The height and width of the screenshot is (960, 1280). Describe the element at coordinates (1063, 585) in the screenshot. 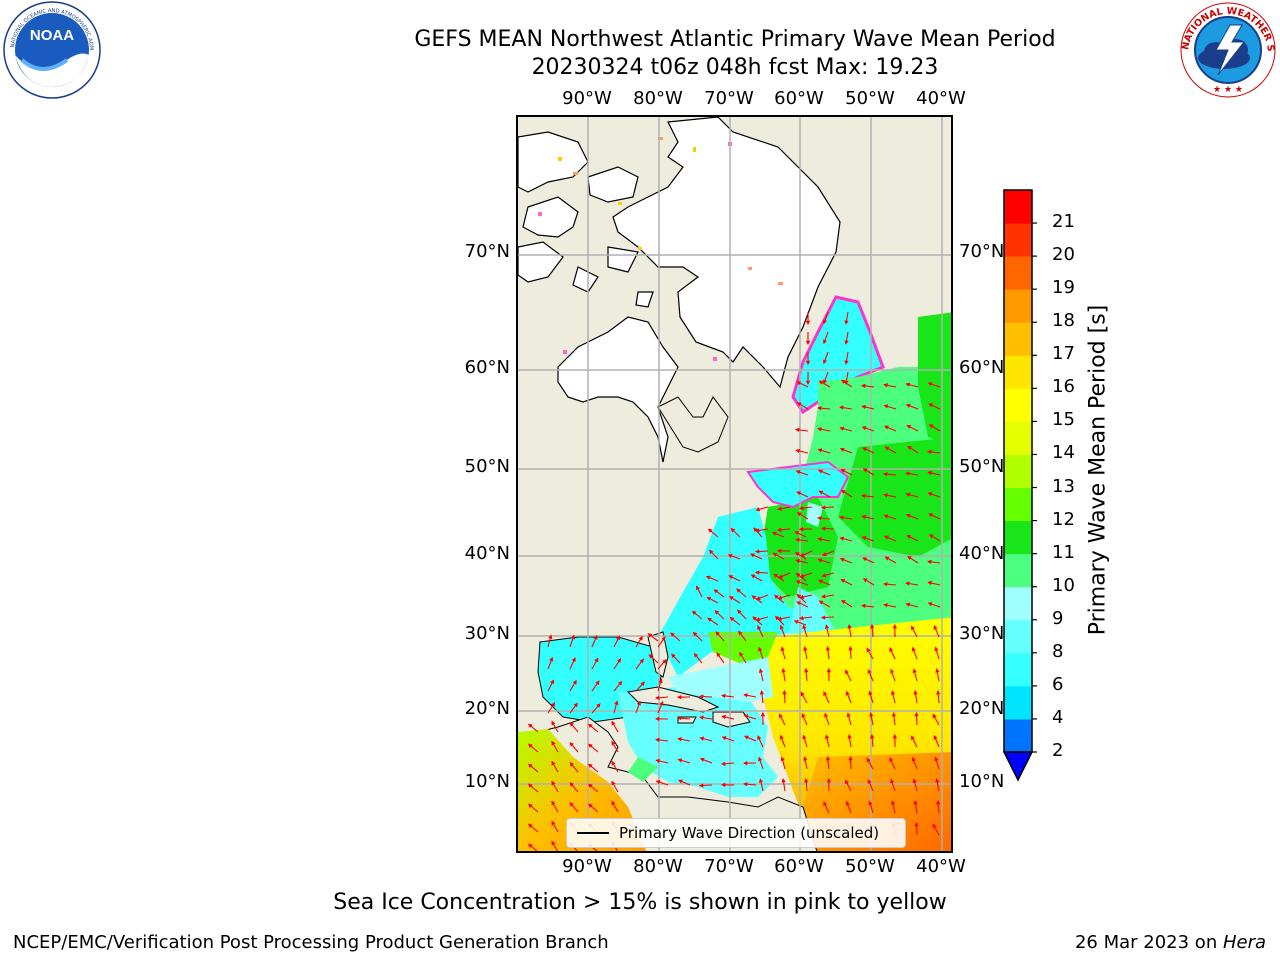

I see `colorbar-tick-label: 10` at that location.